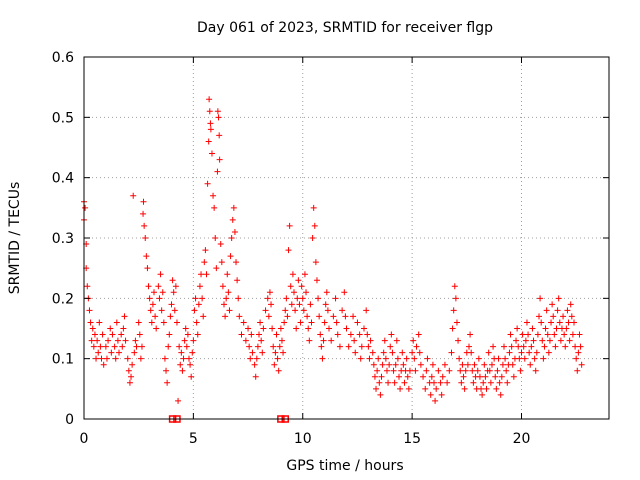  What do you see at coordinates (303, 439) in the screenshot?
I see `x-tick-label: 10` at bounding box center [303, 439].